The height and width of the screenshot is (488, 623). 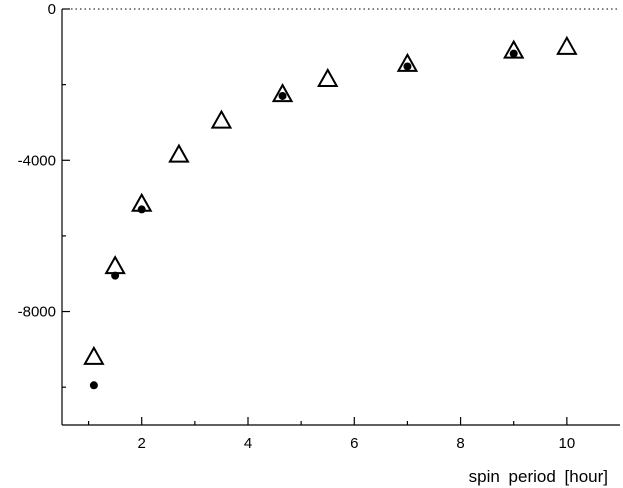 What do you see at coordinates (37, 160) in the screenshot?
I see `y-tick-label: -4000` at bounding box center [37, 160].